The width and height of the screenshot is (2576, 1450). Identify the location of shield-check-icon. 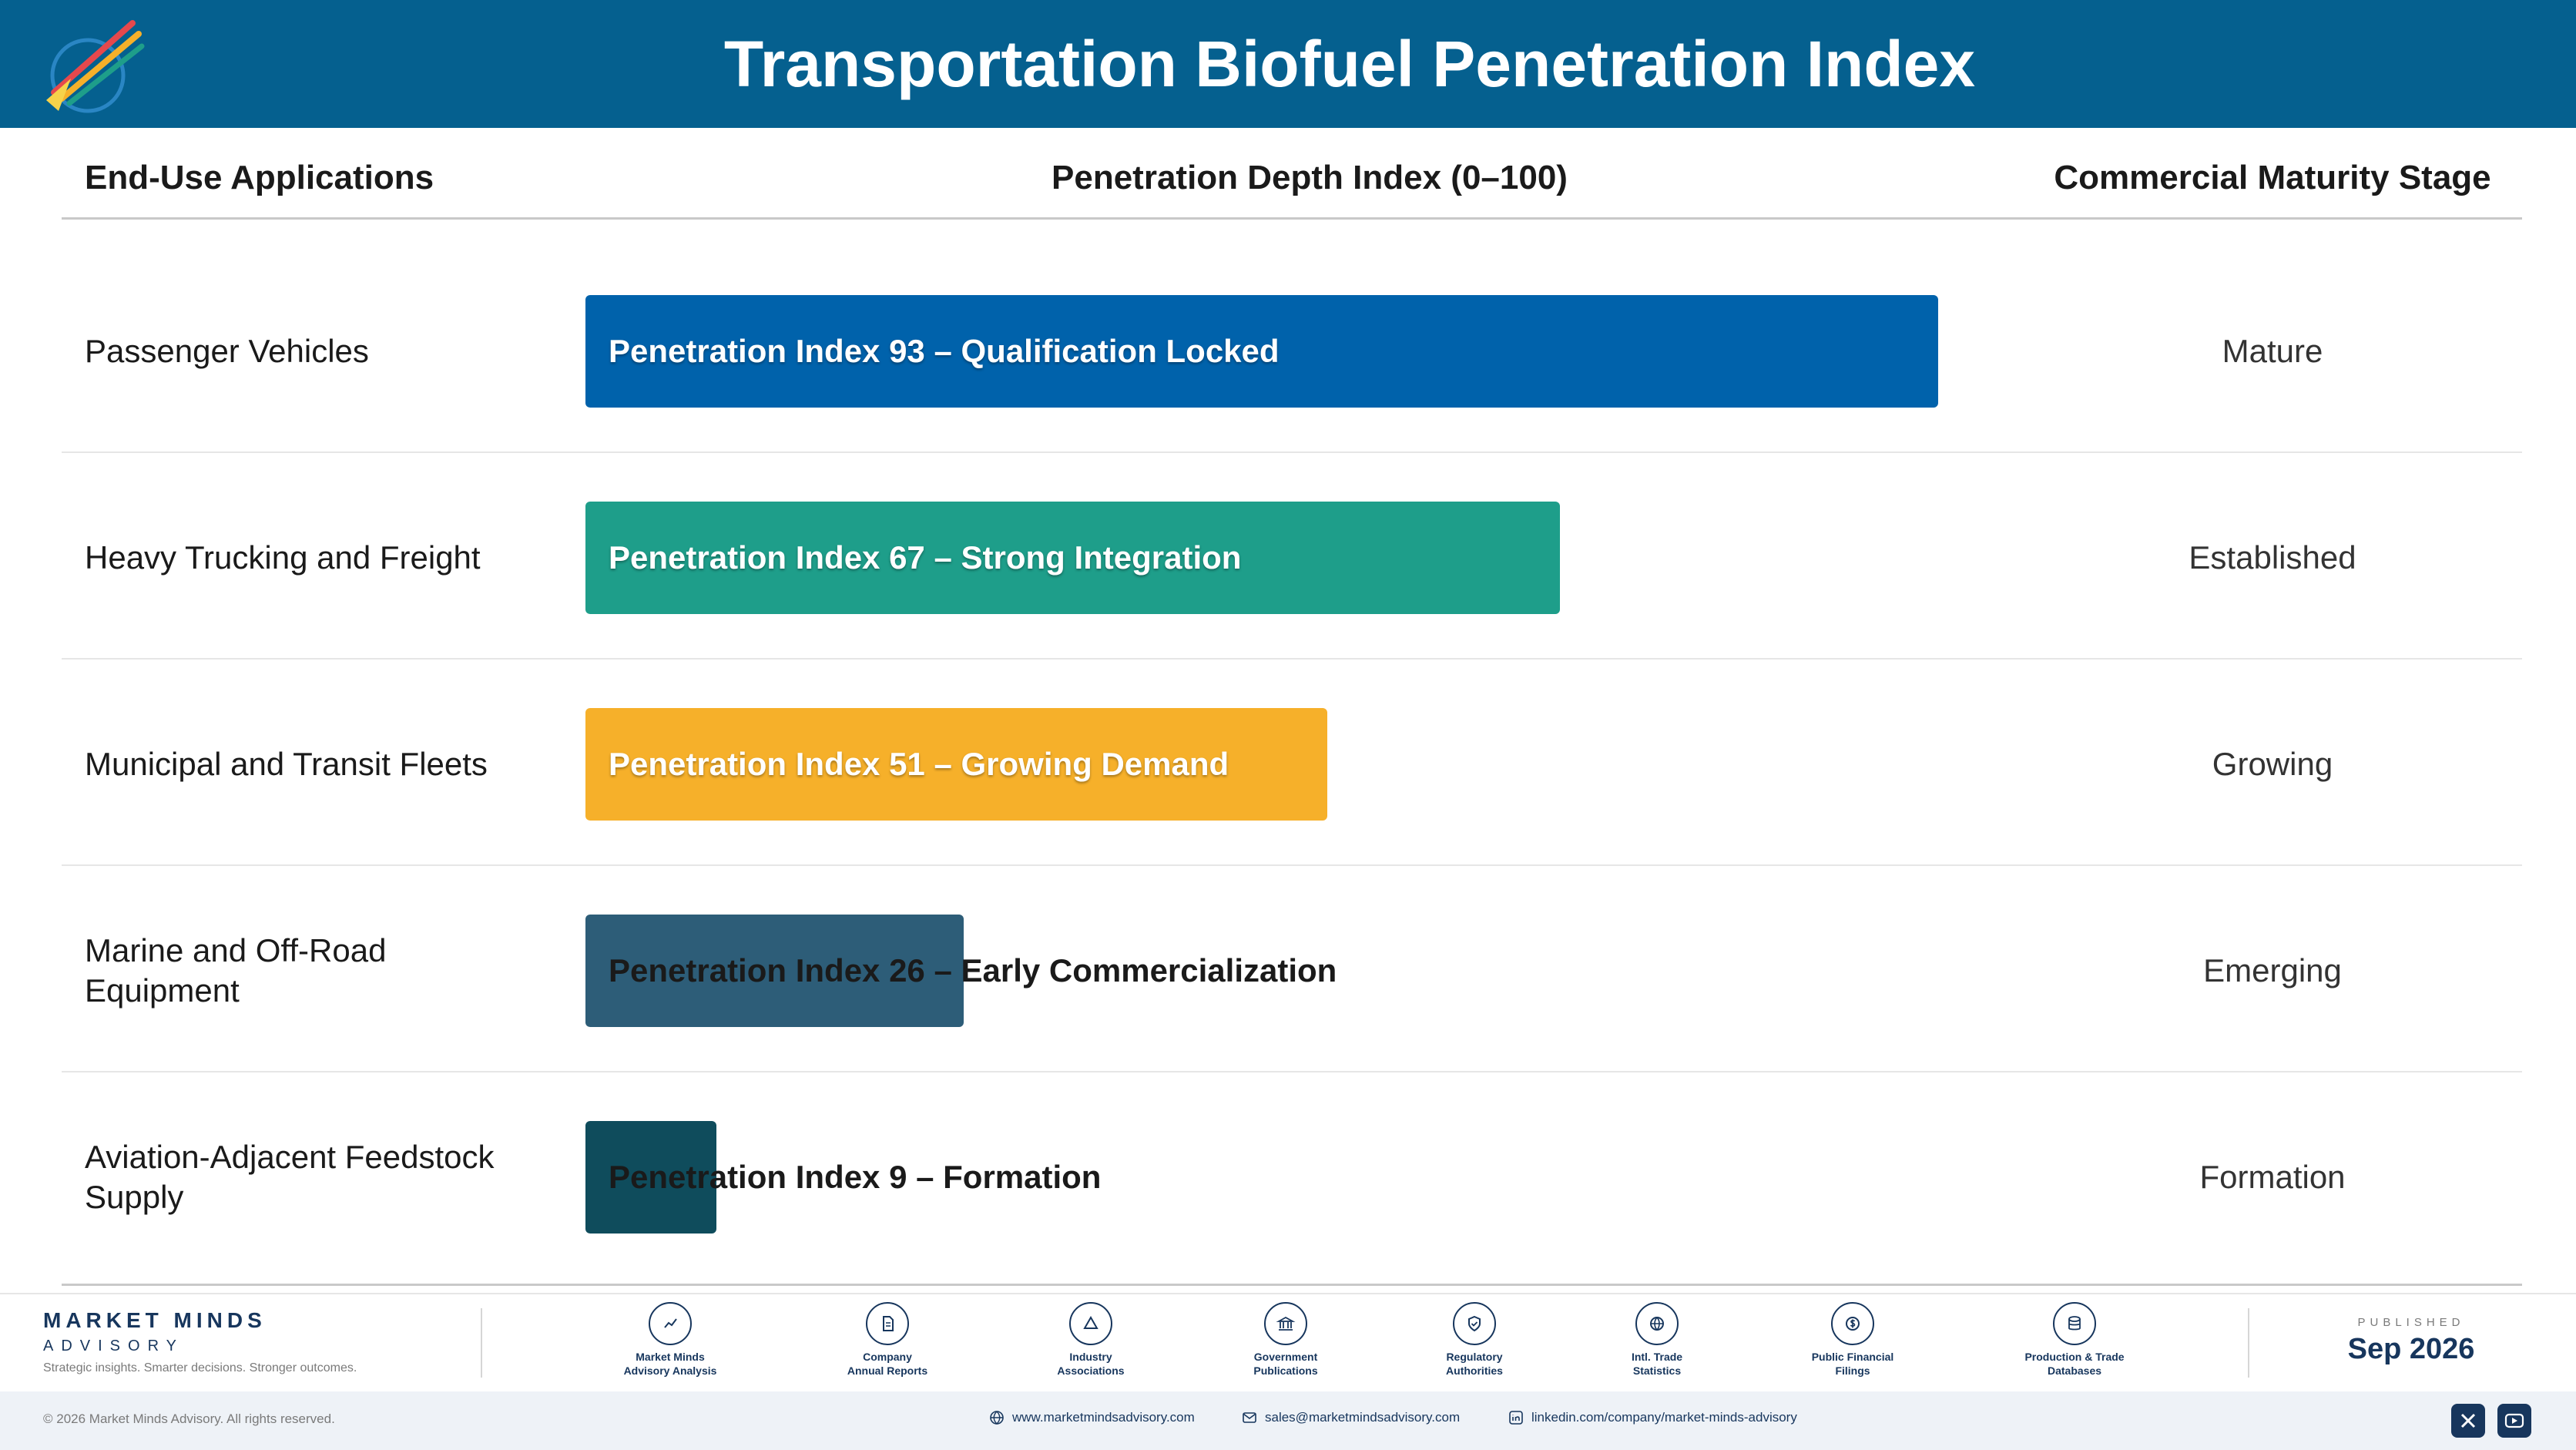
(1474, 1323).